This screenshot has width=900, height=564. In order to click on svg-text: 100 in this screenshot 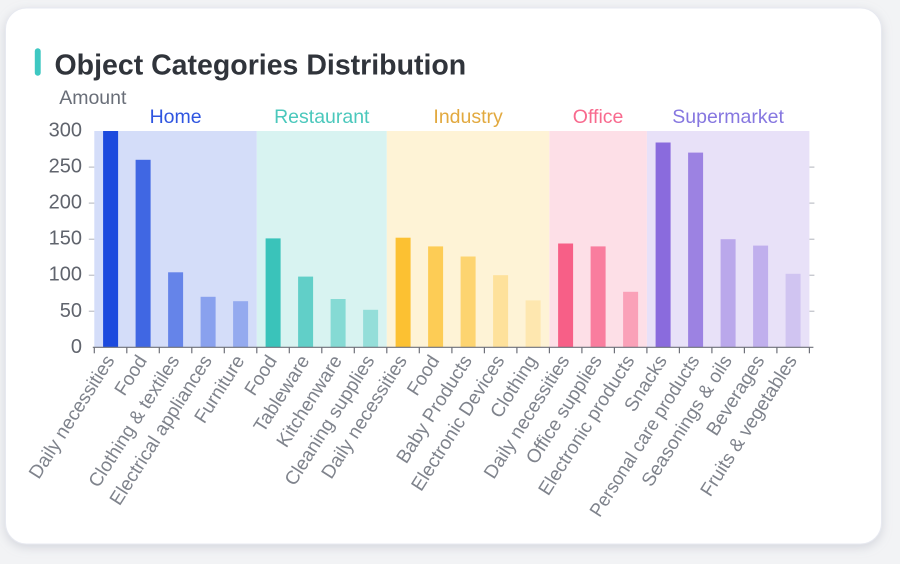, I will do `click(65, 275)`.